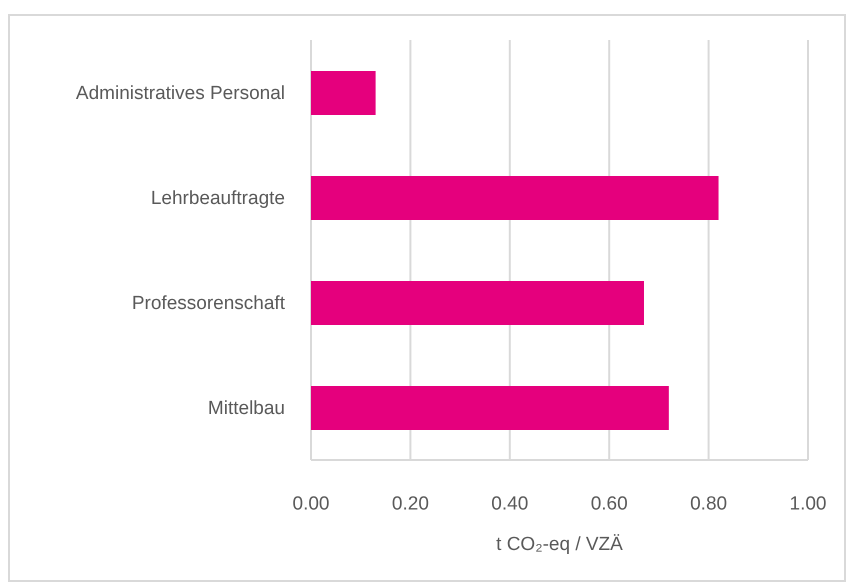  I want to click on x-tick-label: 0.00, so click(311, 503).